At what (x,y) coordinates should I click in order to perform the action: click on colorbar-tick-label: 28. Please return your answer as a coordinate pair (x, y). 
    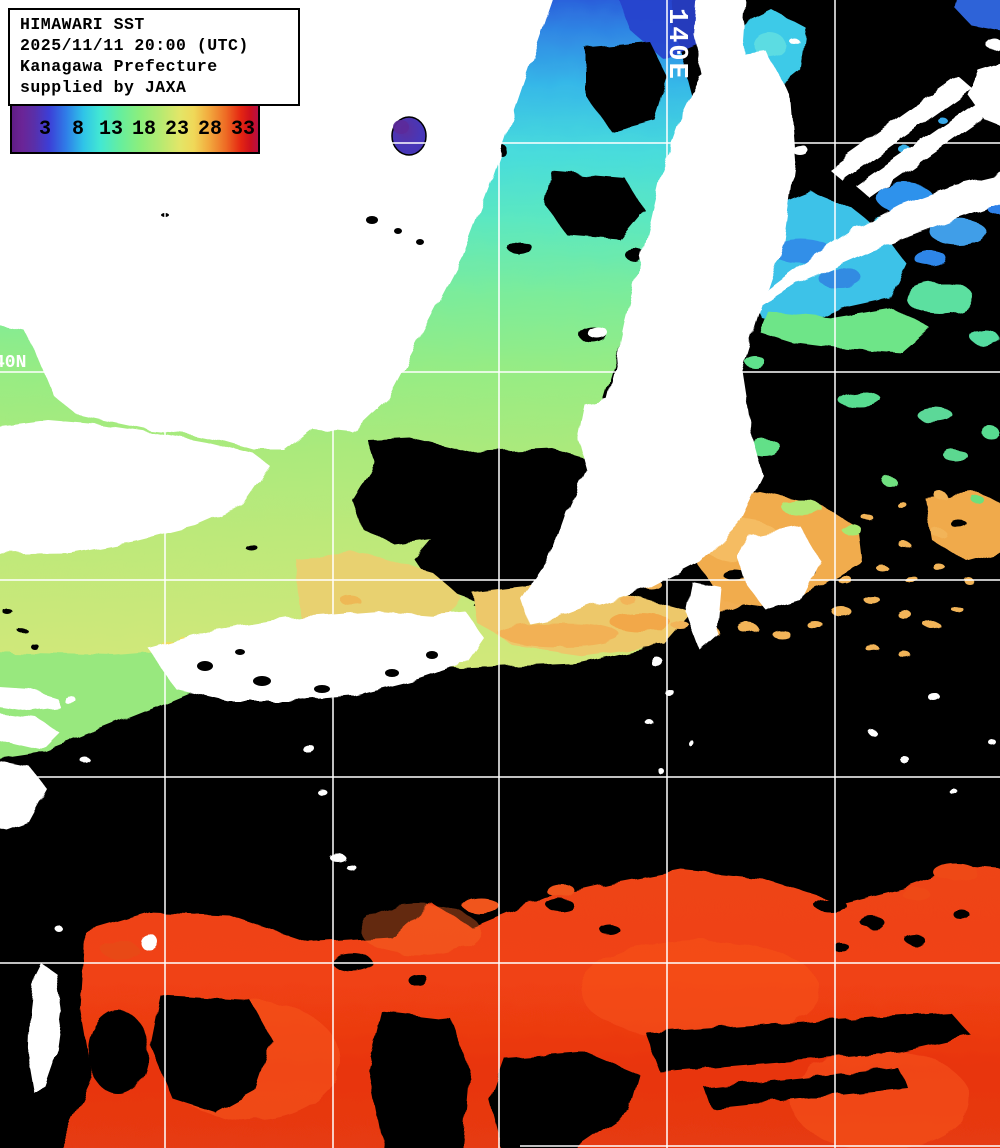
    Looking at the image, I should click on (210, 129).